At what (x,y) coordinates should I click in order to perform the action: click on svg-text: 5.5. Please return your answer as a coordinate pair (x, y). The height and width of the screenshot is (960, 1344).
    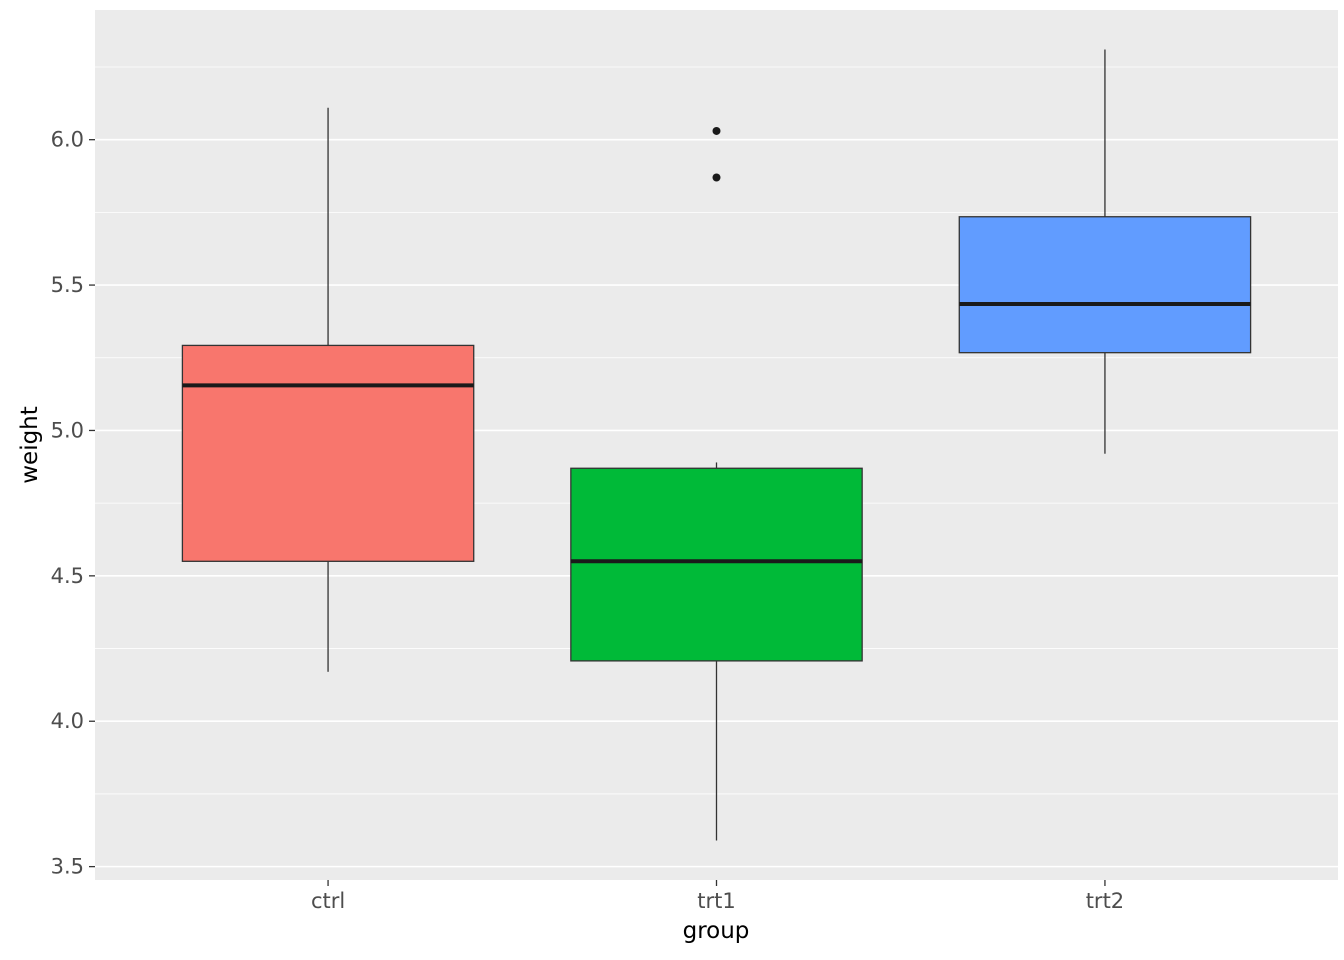
    Looking at the image, I should click on (67, 285).